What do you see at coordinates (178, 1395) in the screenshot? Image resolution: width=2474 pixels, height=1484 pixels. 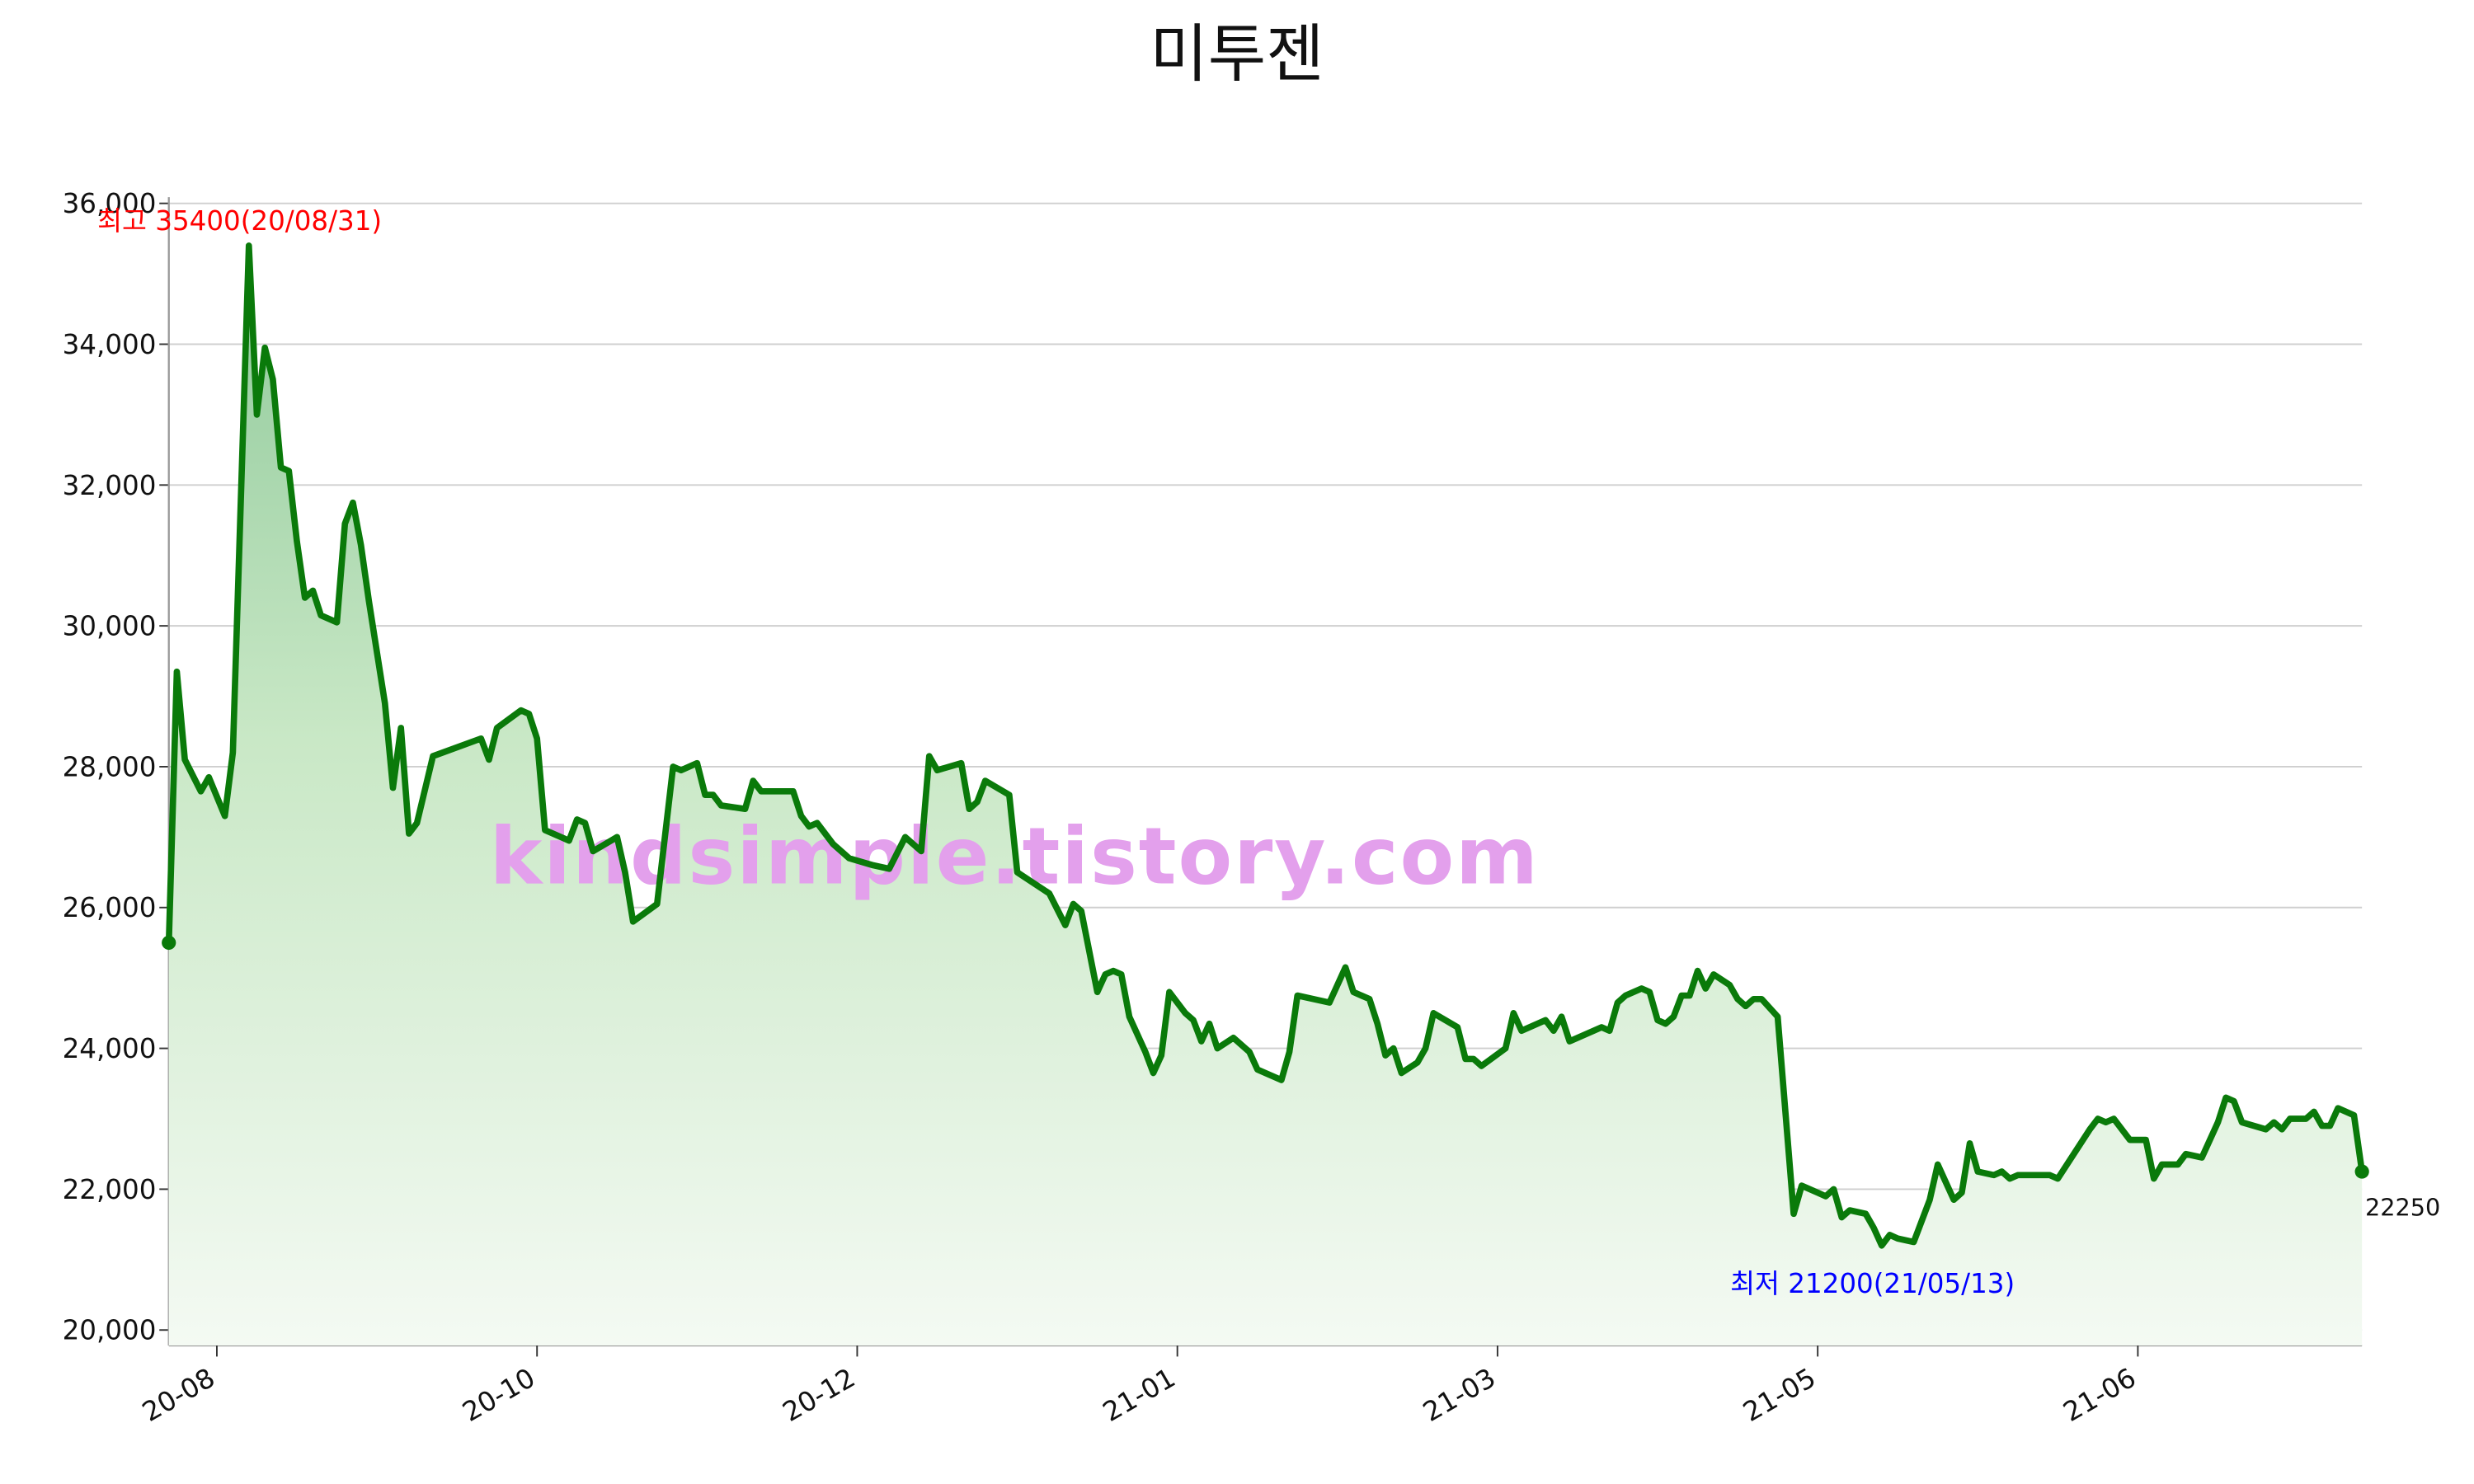 I see `x-tick-label: 20-08` at bounding box center [178, 1395].